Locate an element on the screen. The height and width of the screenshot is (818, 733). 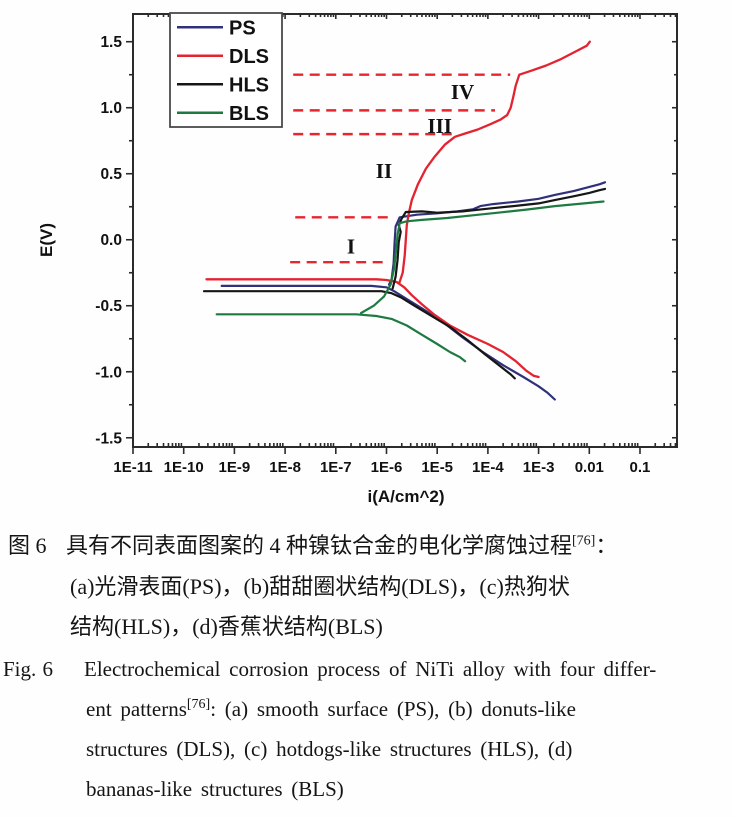
legend-label-ps: PS is located at coordinates (242, 28).